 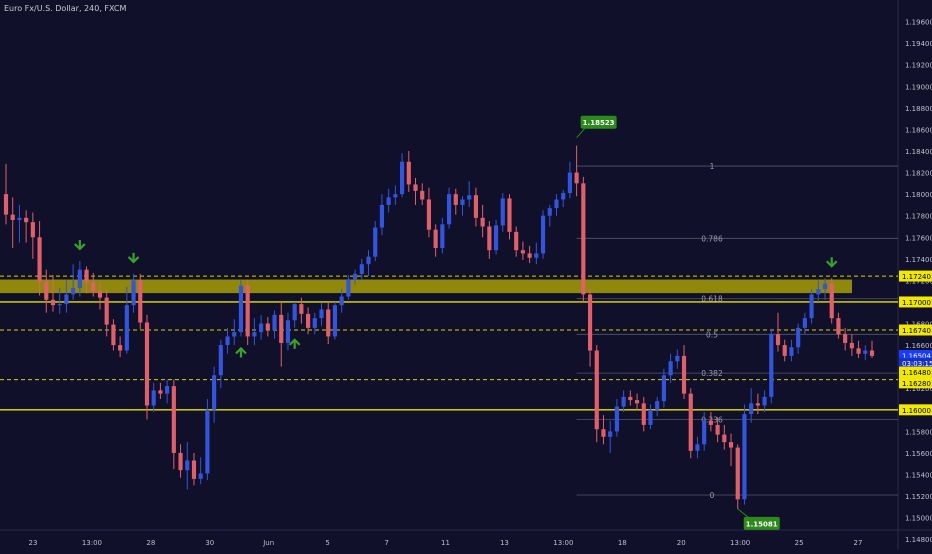 What do you see at coordinates (762, 524) in the screenshot?
I see `price-callout-label: 1.15081` at bounding box center [762, 524].